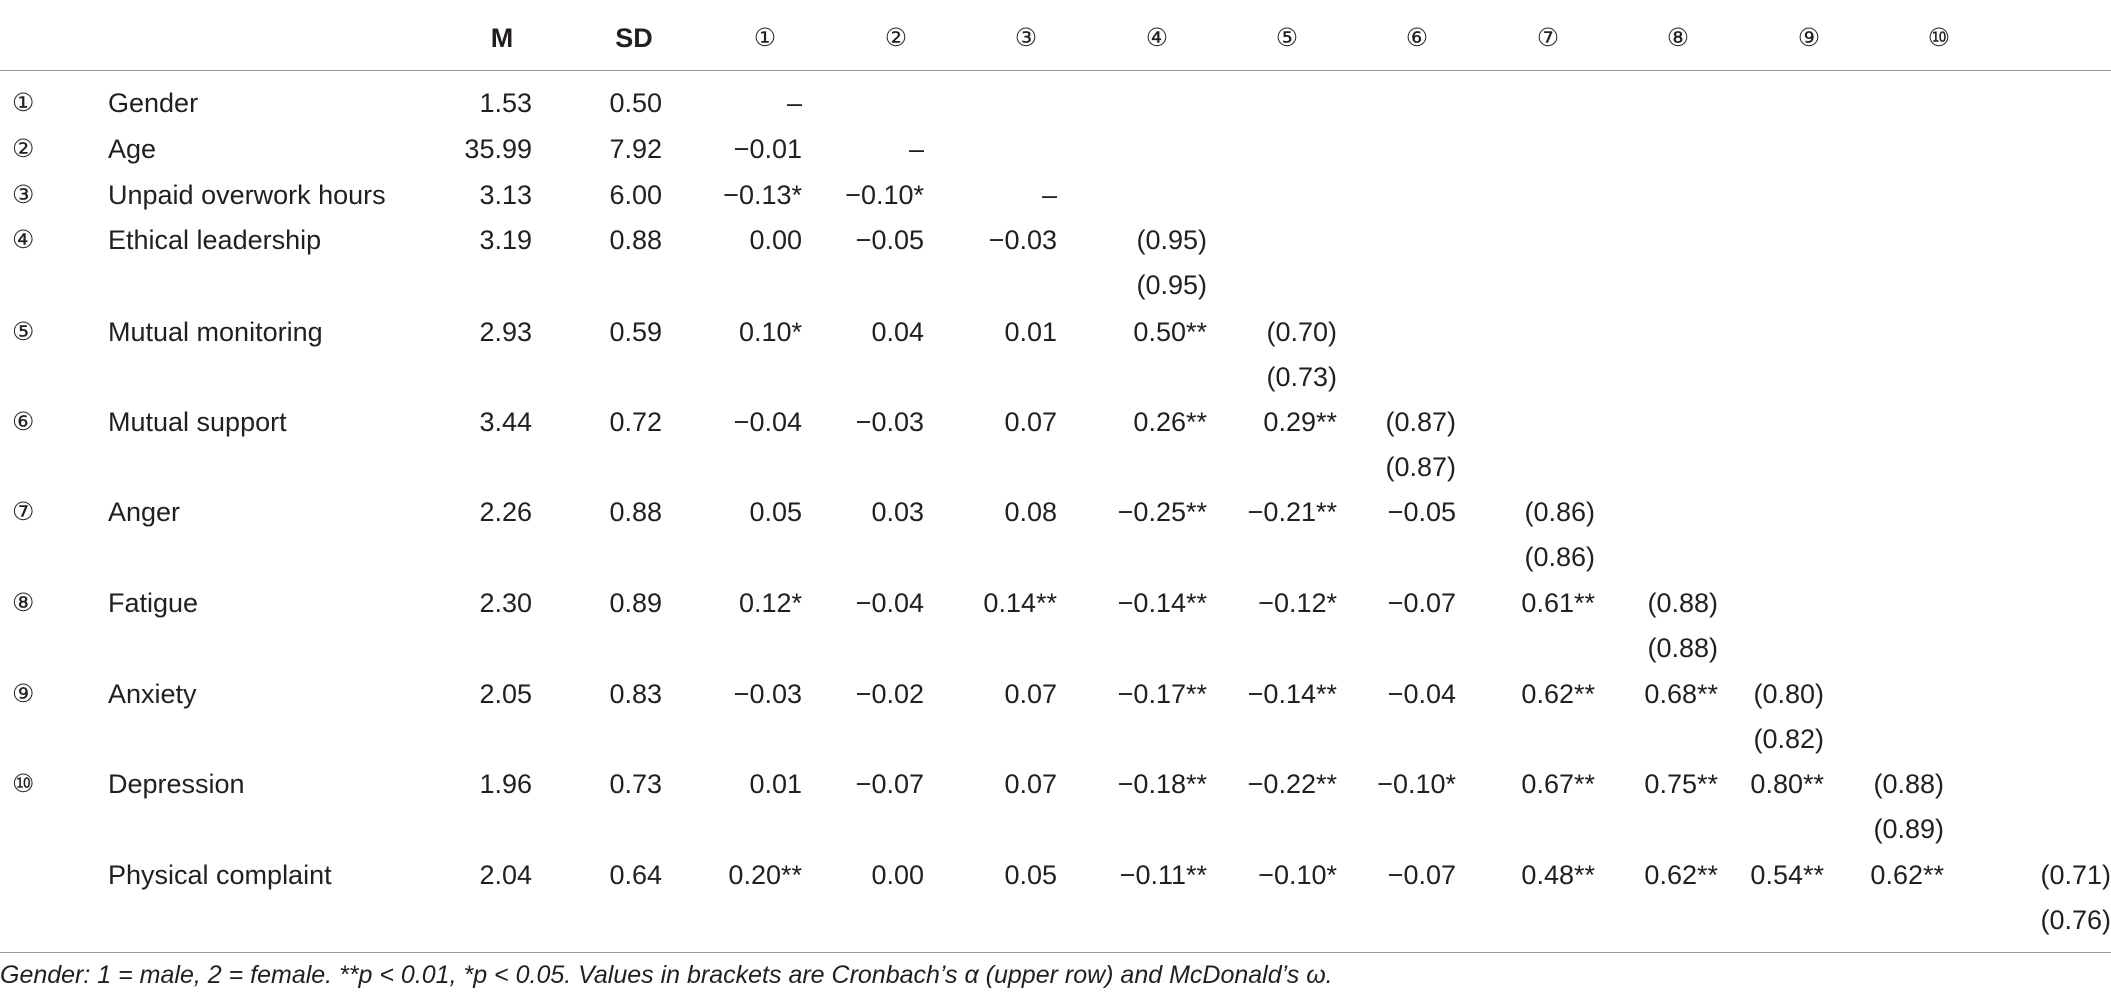 The height and width of the screenshot is (999, 2111). What do you see at coordinates (505, 240) in the screenshot?
I see `mean-cell: 3.19` at bounding box center [505, 240].